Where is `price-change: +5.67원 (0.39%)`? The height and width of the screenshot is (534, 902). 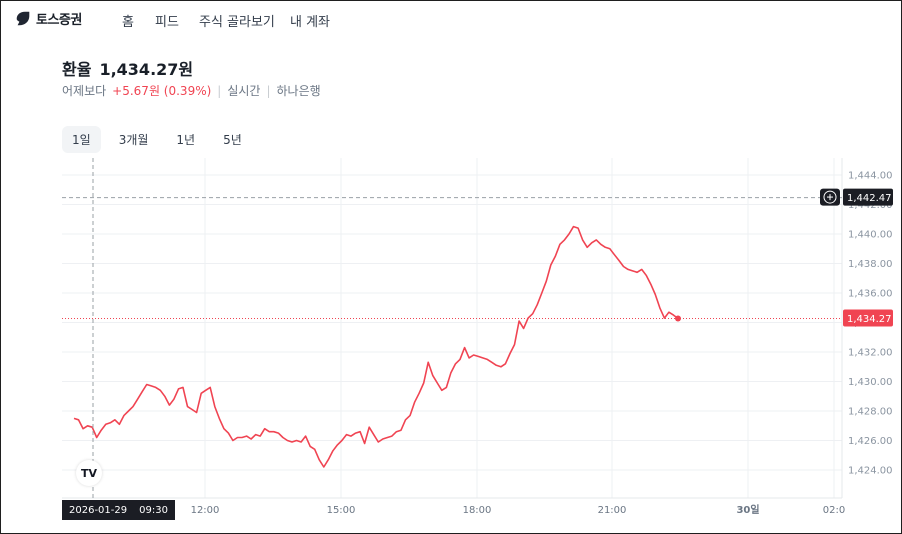
price-change: +5.67원 (0.39%) is located at coordinates (162, 91).